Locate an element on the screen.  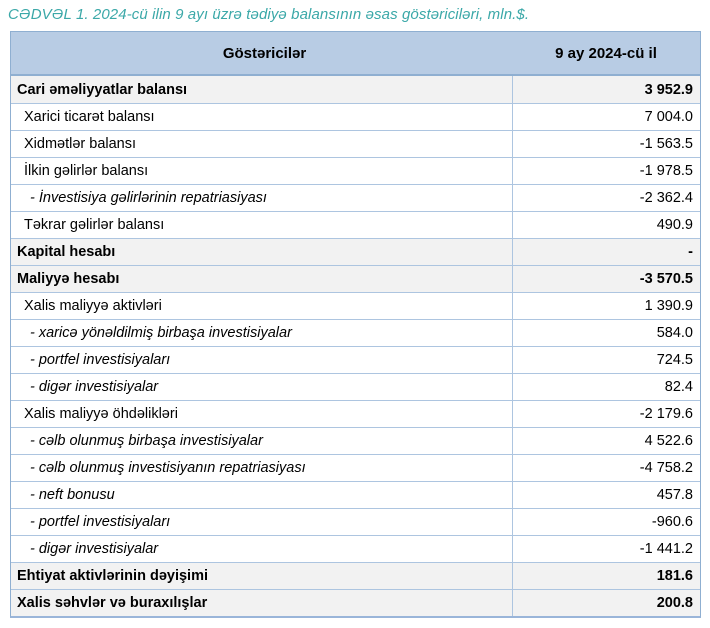
table-row: Təkrar gəlirlər balansı 490.9 is located at coordinates (355, 224).